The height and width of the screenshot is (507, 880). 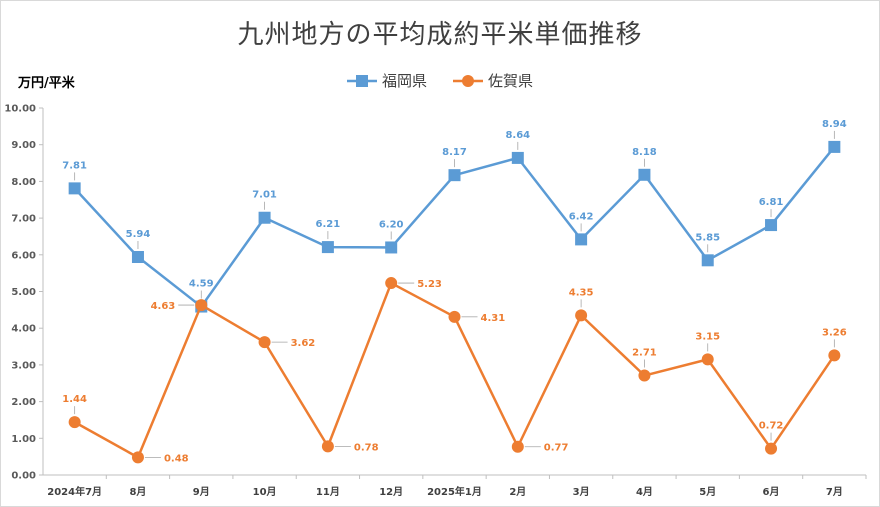 I want to click on legend-label-saga: 佐賀県, so click(x=511, y=81).